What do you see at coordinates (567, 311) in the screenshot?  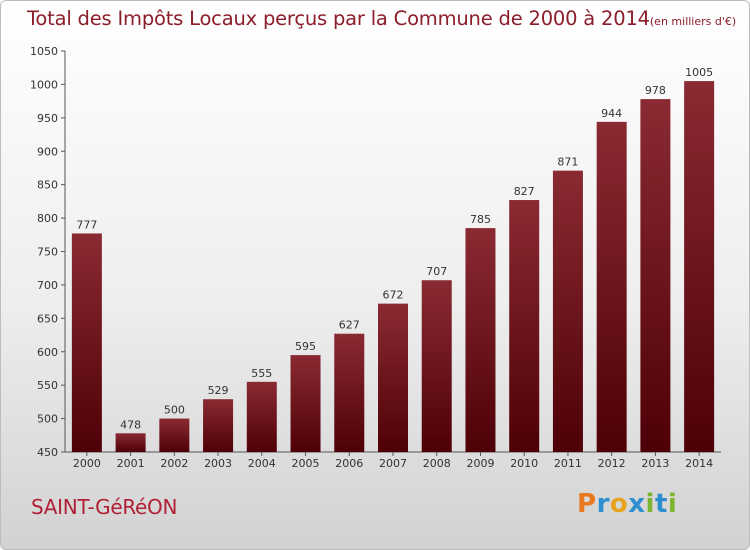 I see `bar-2011` at bounding box center [567, 311].